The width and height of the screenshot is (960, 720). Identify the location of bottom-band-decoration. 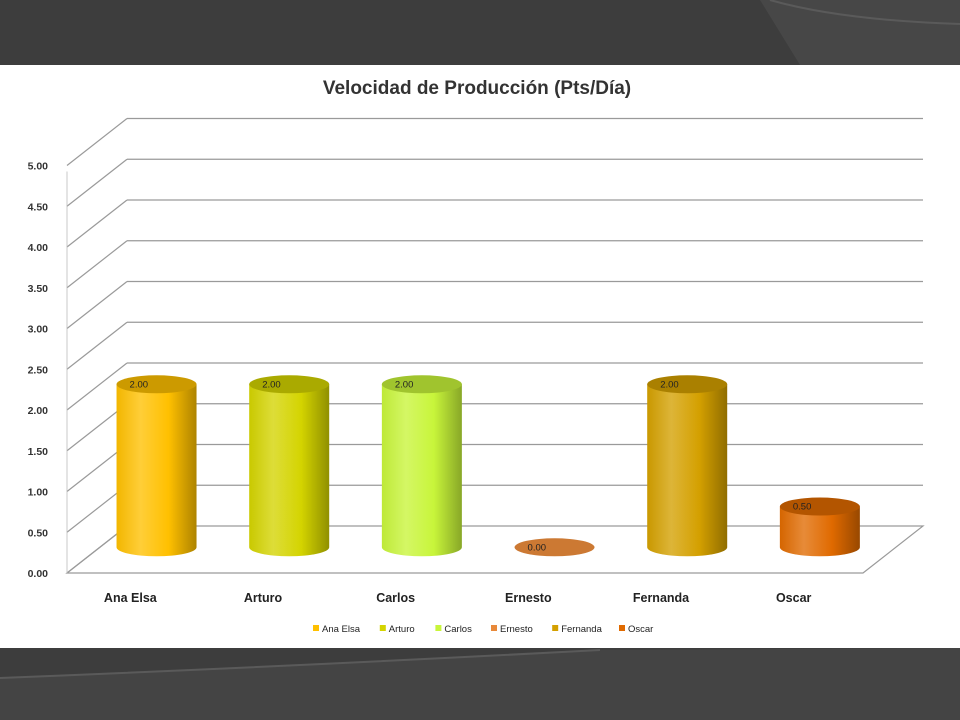
(480, 684).